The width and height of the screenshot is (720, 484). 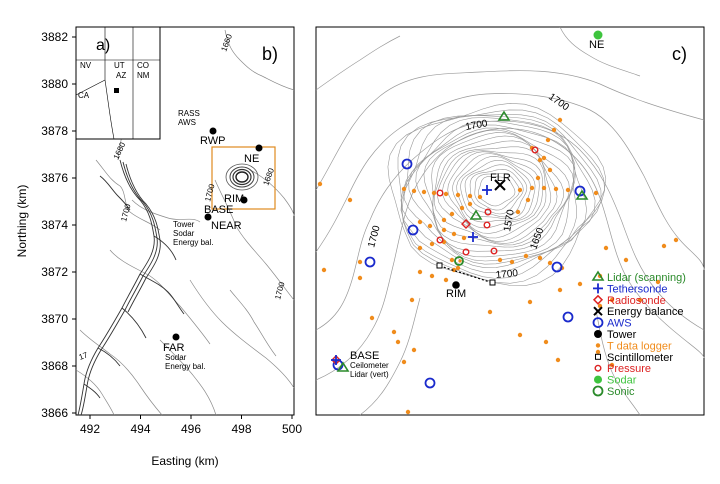 What do you see at coordinates (212, 141) in the screenshot?
I see `site-label-rwp: RWP` at bounding box center [212, 141].